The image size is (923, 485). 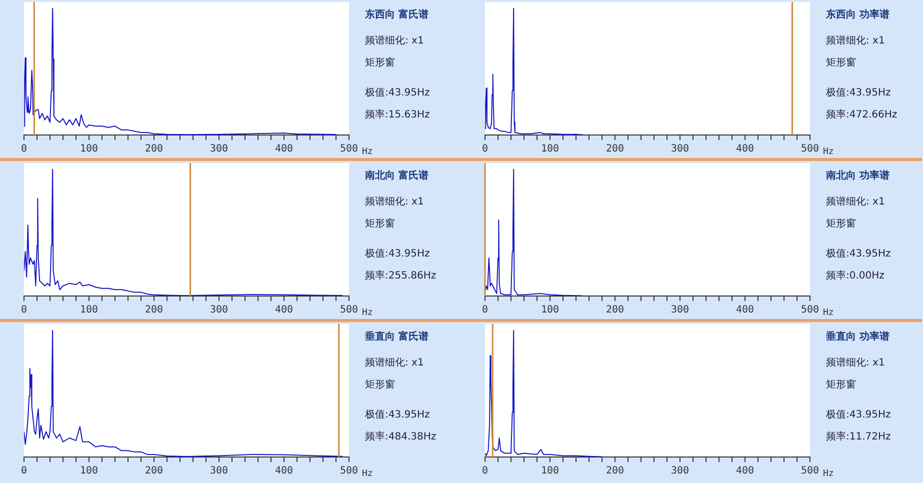 What do you see at coordinates (862, 114) in the screenshot?
I see `text: 频率:472.66Hz` at bounding box center [862, 114].